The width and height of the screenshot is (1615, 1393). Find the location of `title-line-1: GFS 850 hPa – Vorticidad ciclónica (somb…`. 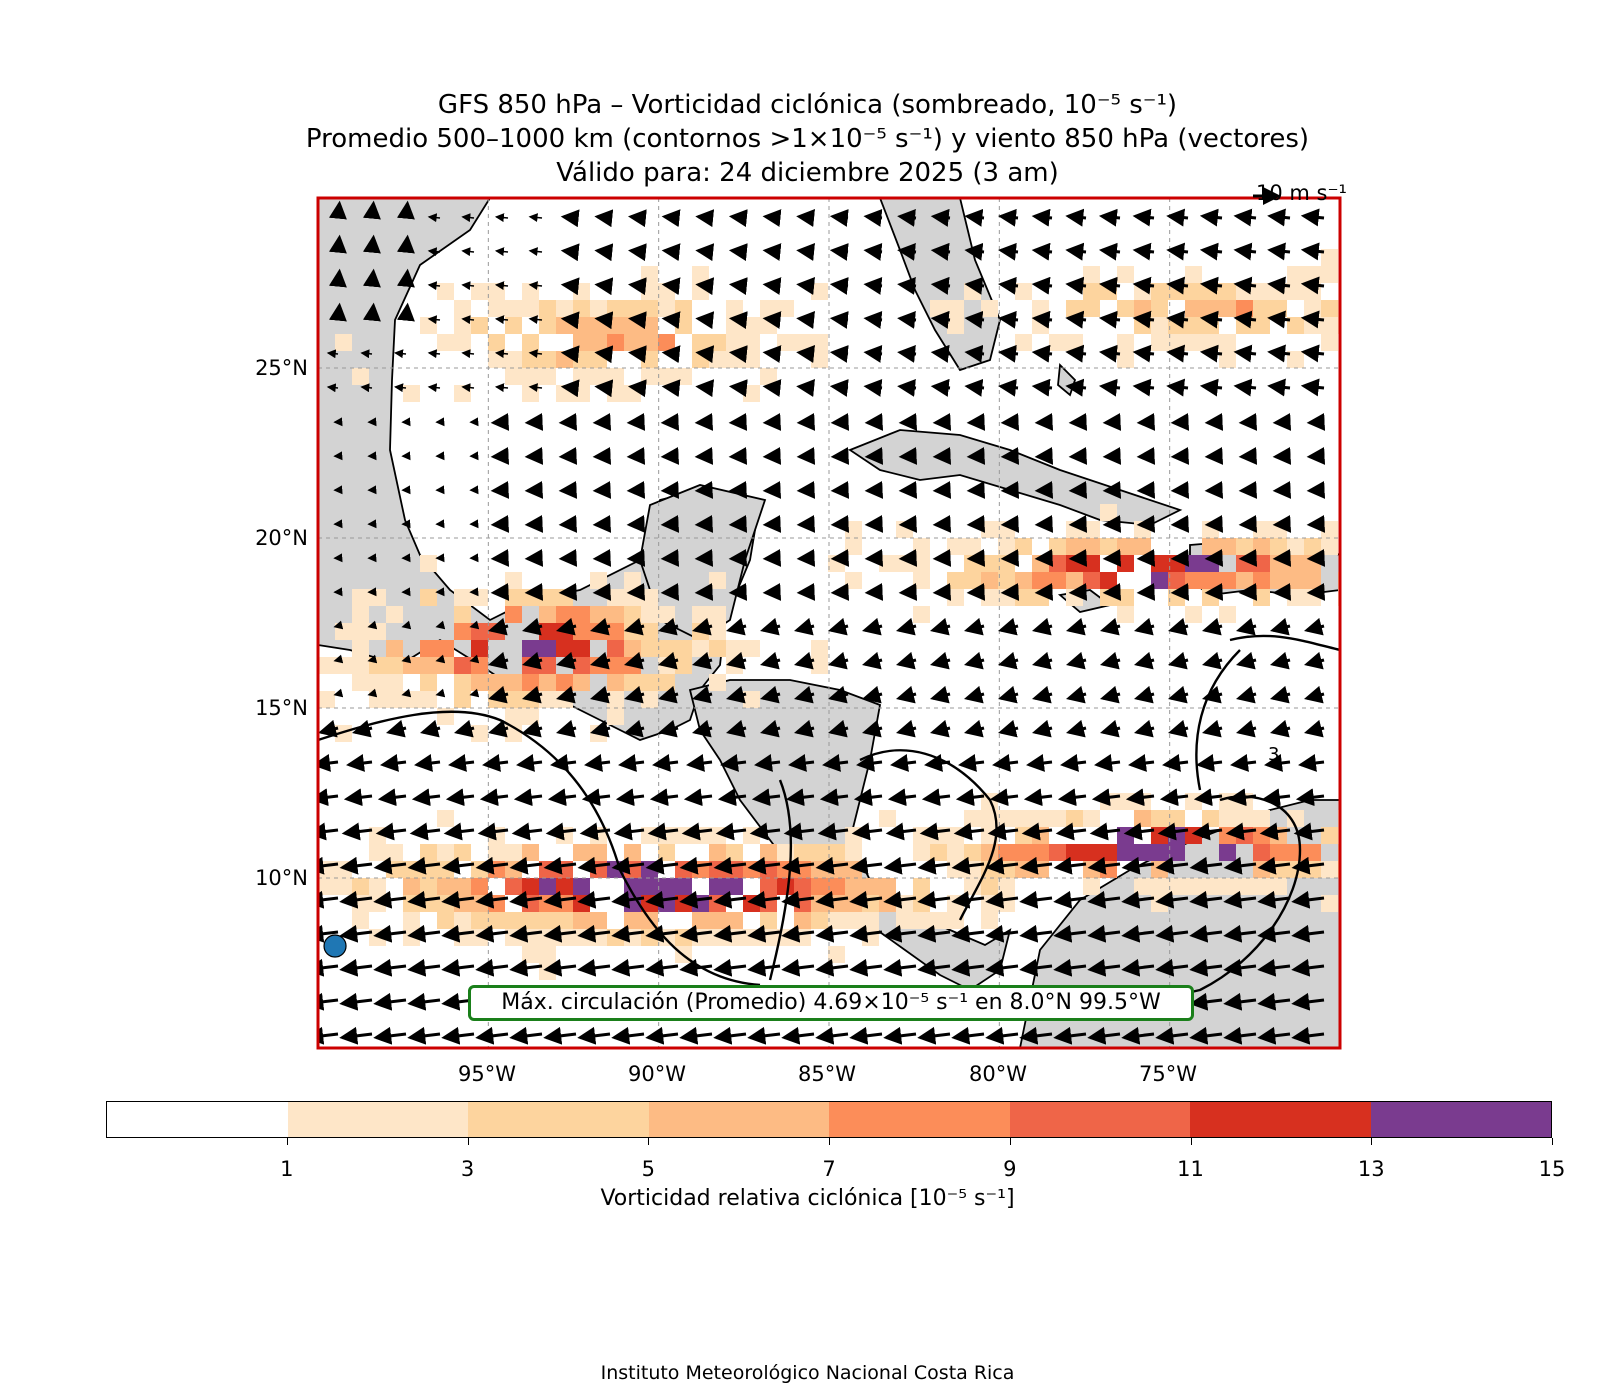

title-line-1: GFS 850 hPa – Vorticidad ciclónica (somb… is located at coordinates (807, 105).